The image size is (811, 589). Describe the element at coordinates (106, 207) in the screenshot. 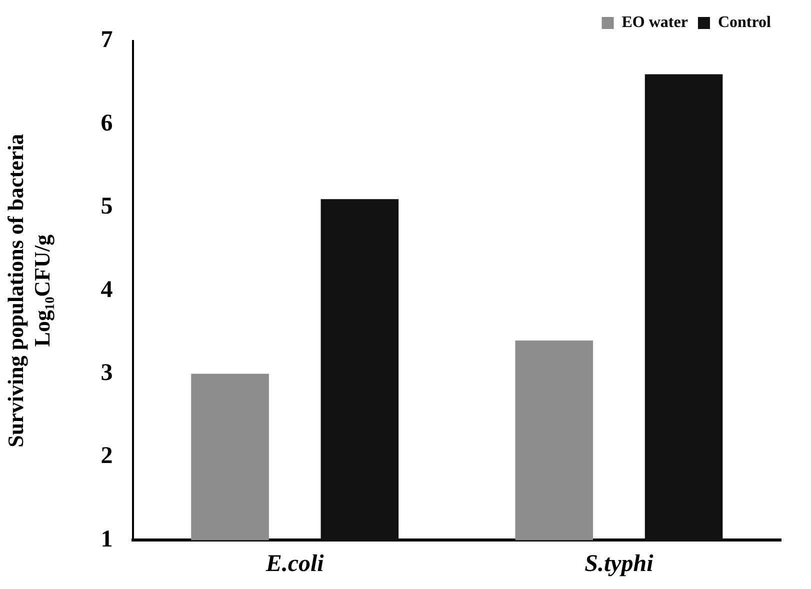

I see `y-tick-label: 5` at that location.